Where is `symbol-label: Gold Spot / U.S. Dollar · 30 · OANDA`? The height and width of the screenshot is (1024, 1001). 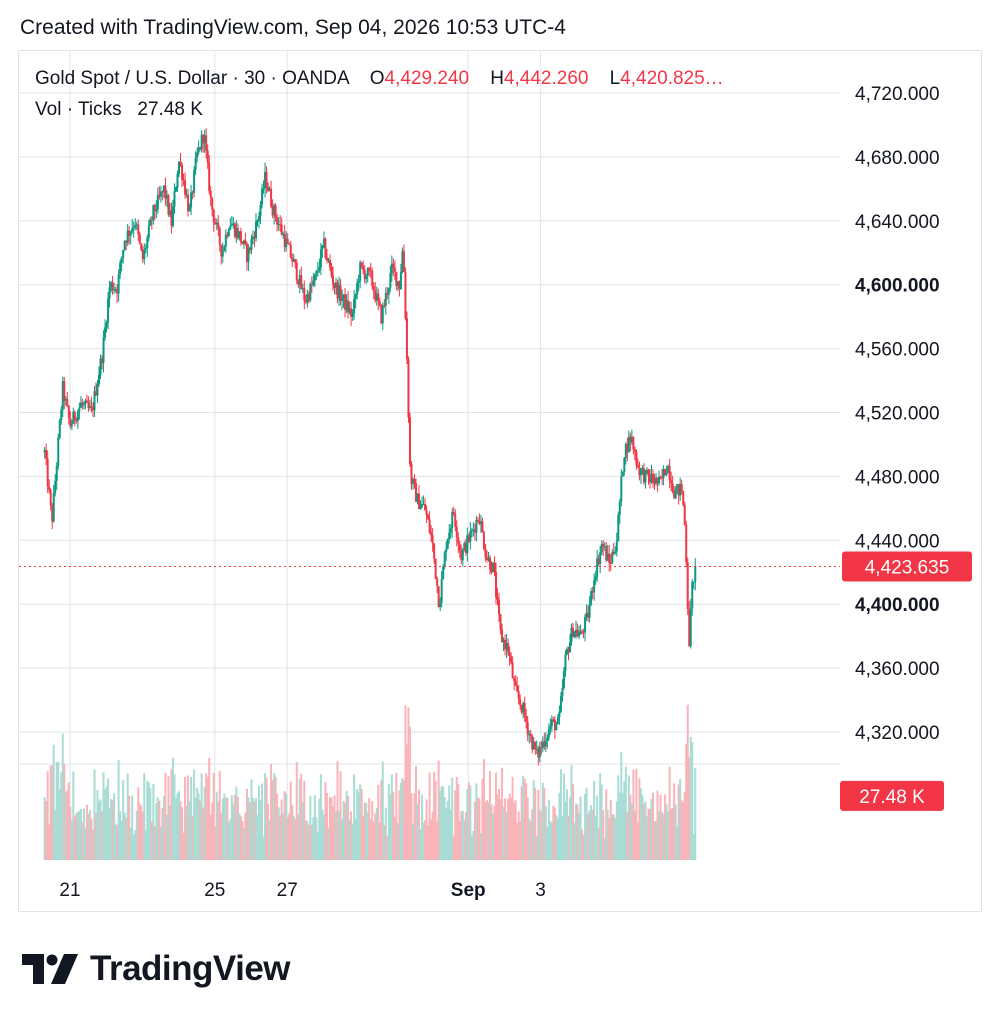 symbol-label: Gold Spot / U.S. Dollar · 30 · OANDA is located at coordinates (192, 78).